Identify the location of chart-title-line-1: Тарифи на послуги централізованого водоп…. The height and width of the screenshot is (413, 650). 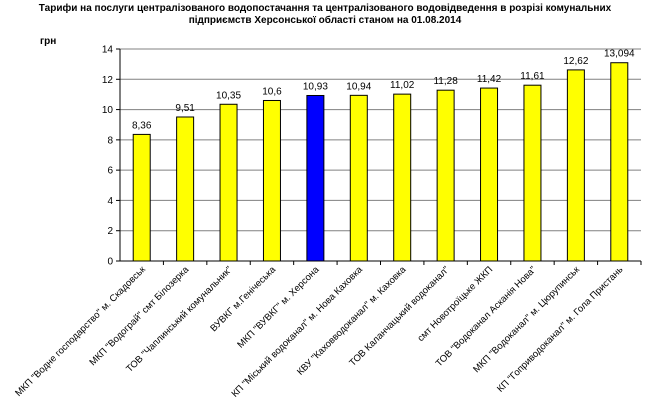
(325, 8).